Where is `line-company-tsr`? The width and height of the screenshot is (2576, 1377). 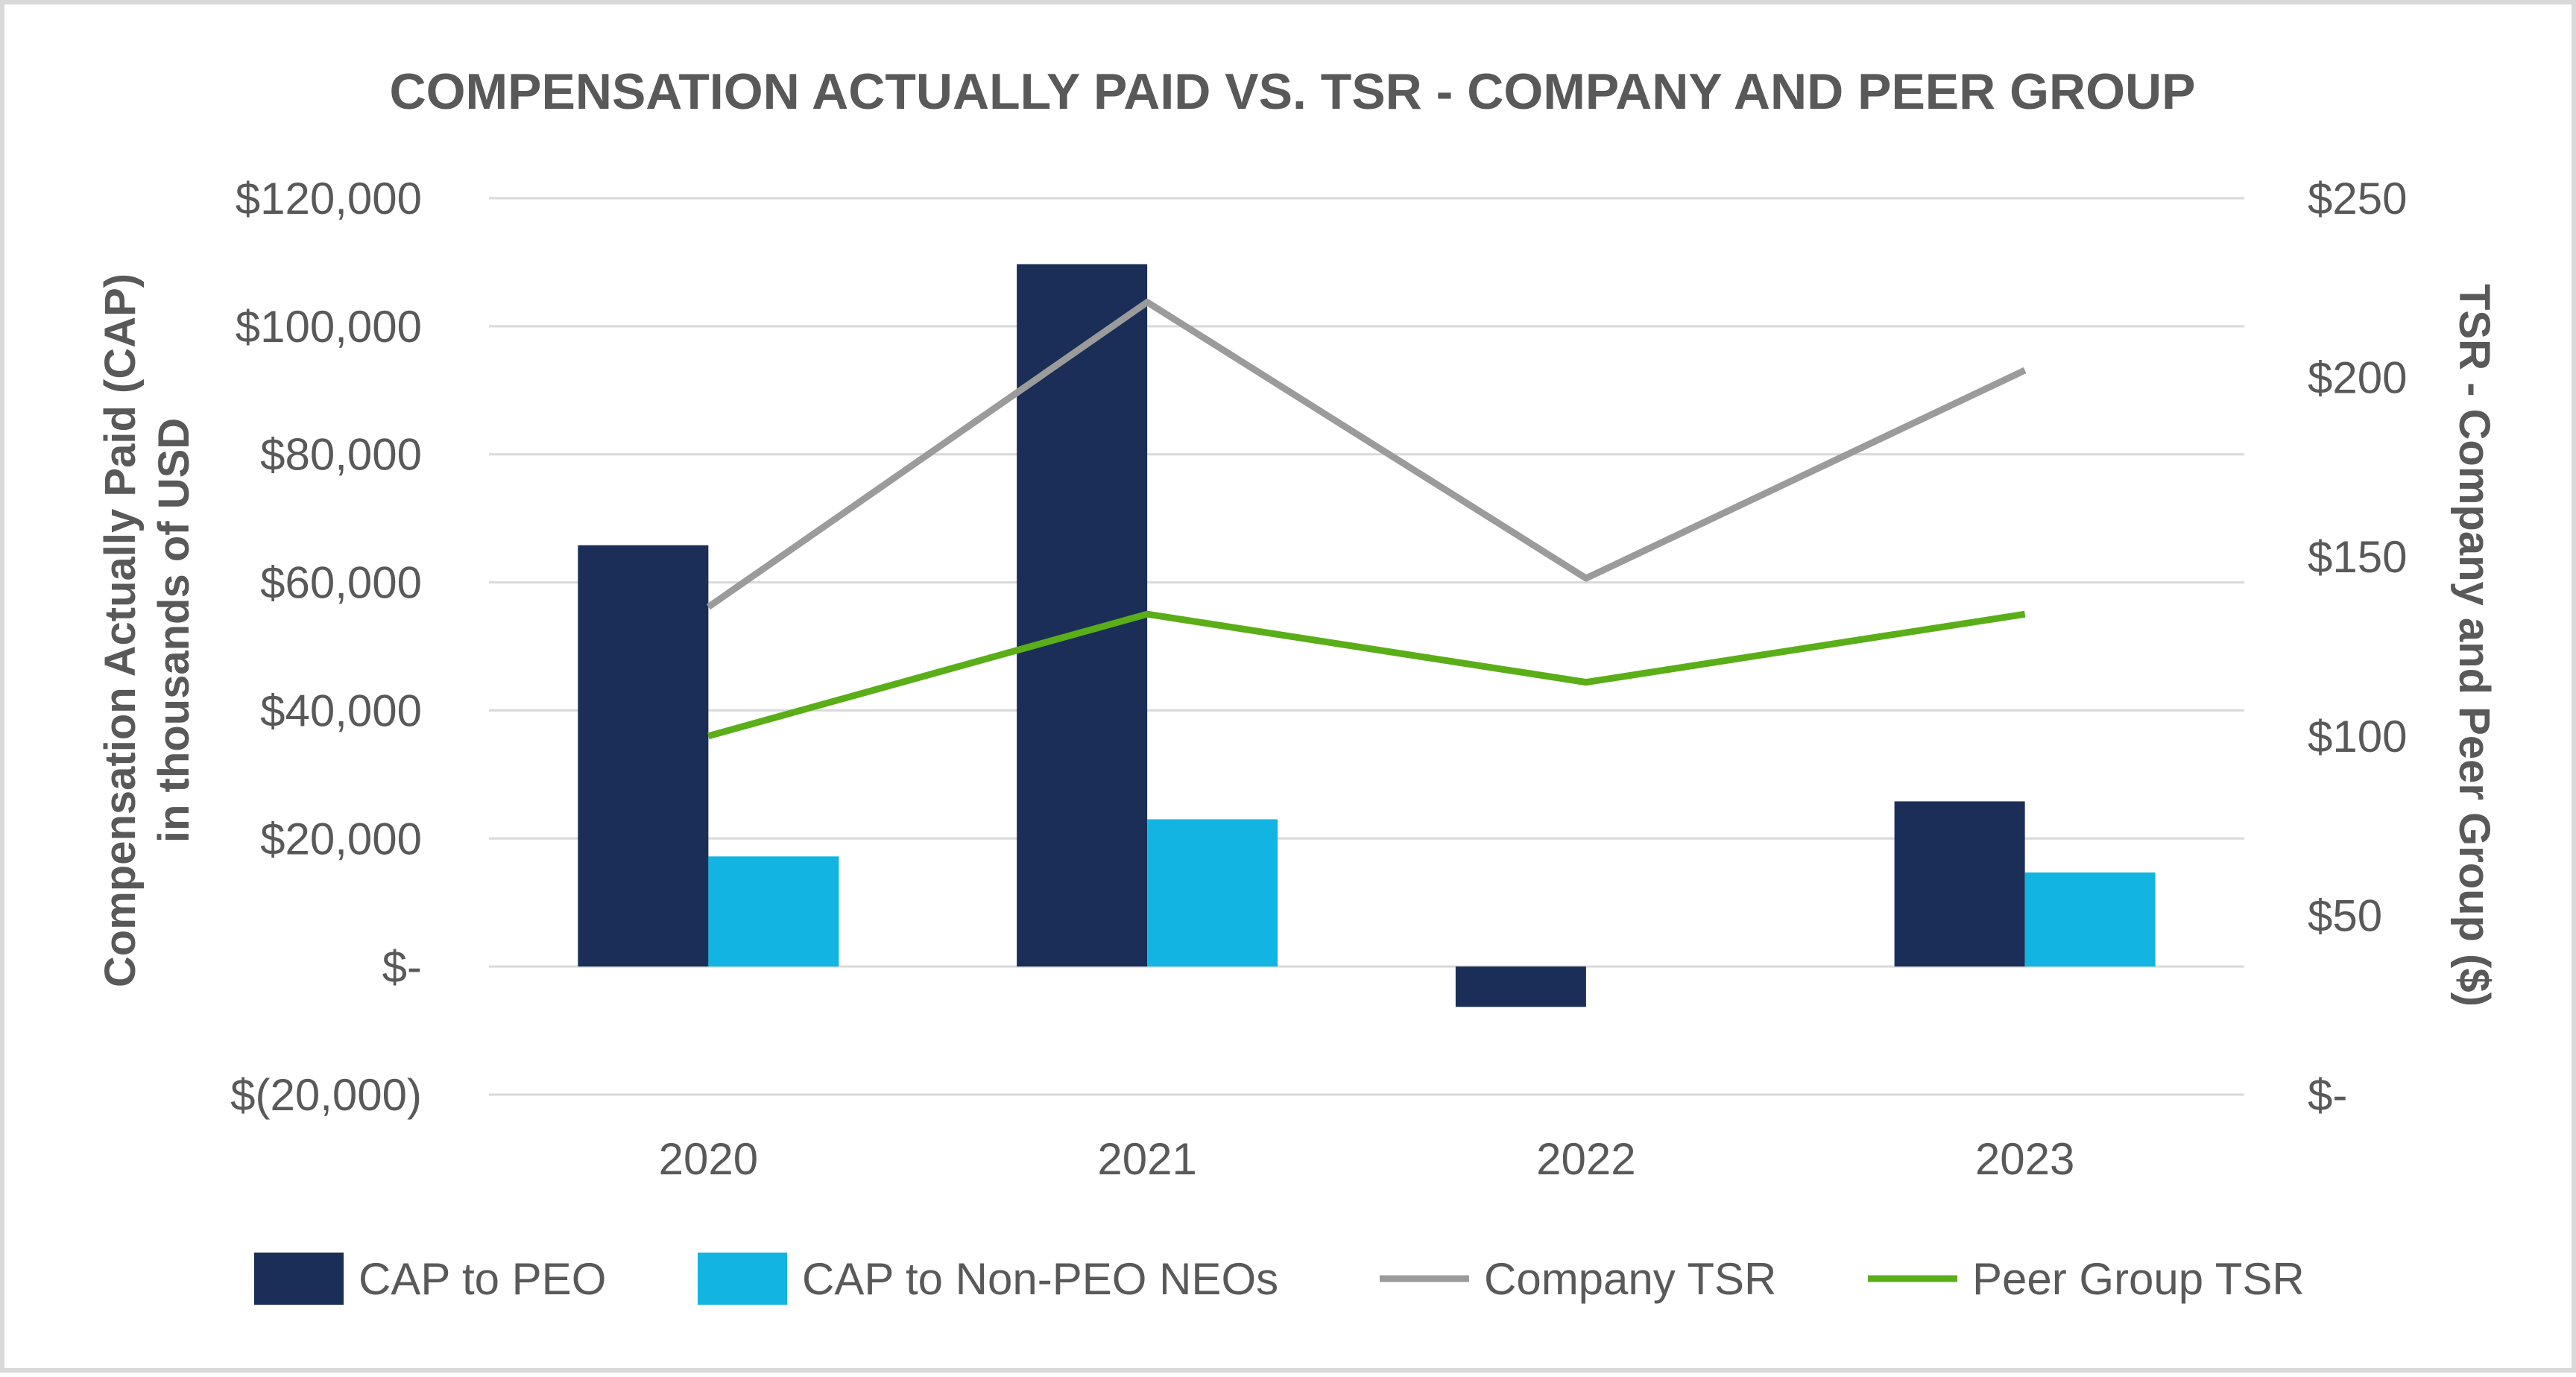 line-company-tsr is located at coordinates (1366, 454).